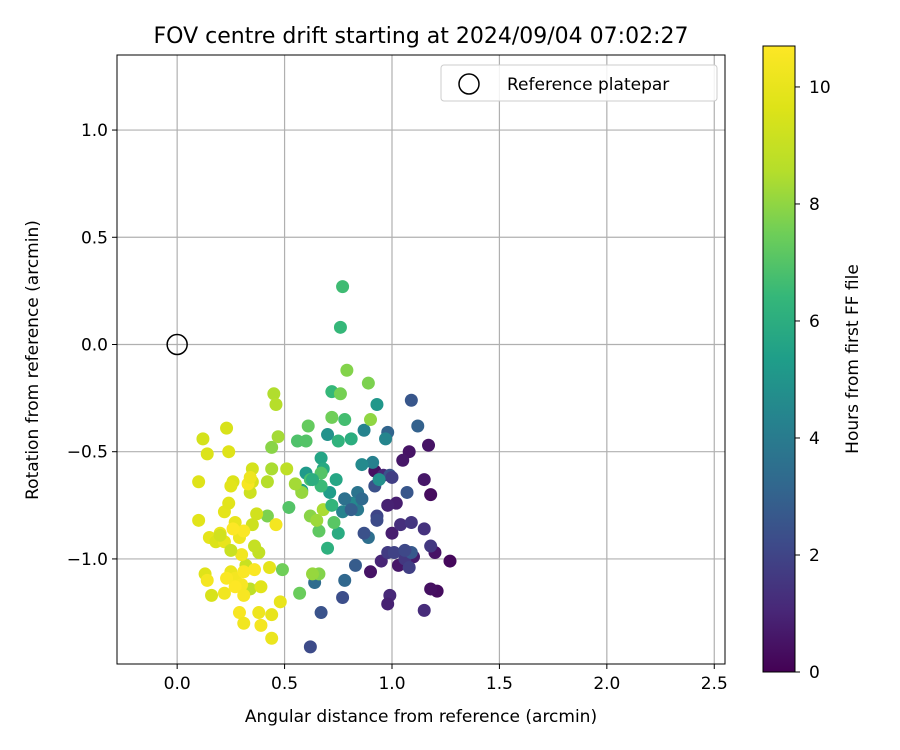 Image resolution: width=900 pixels, height=750 pixels. Describe the element at coordinates (853, 359) in the screenshot. I see `colorbar-label: Hours from first FF file` at that location.